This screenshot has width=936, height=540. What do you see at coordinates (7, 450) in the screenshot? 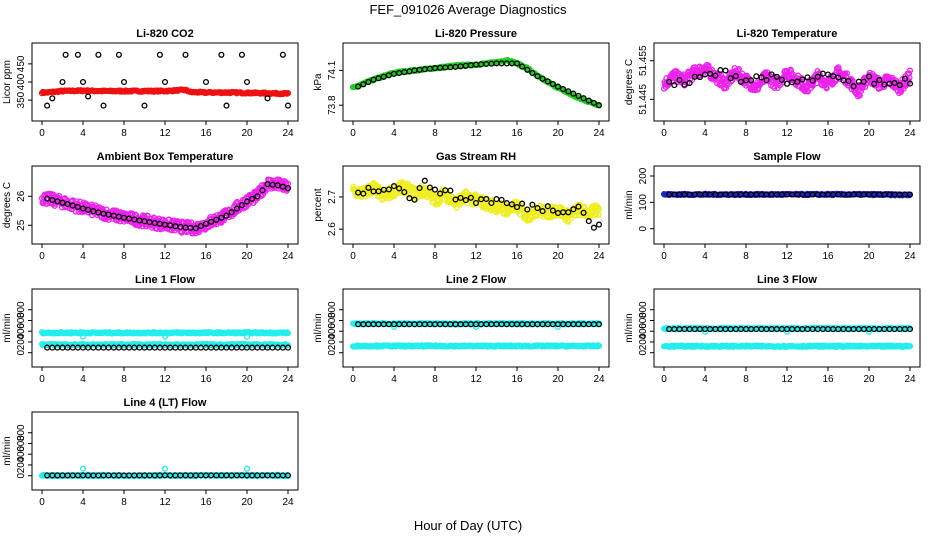
I see `y-axis-label: ml/min` at bounding box center [7, 450].